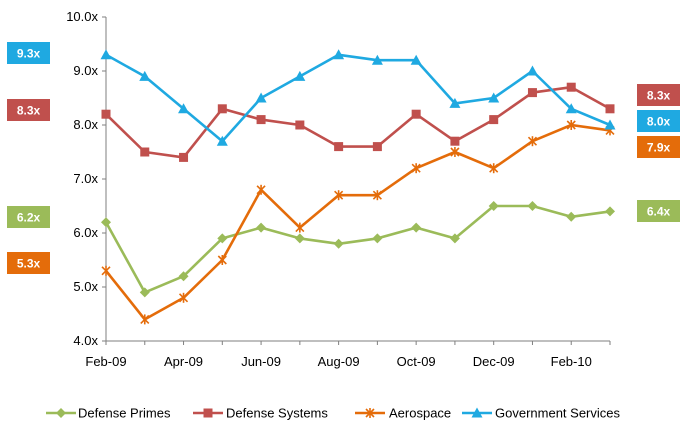 This screenshot has height=424, width=681. I want to click on badge-label: 8.0x, so click(659, 122).